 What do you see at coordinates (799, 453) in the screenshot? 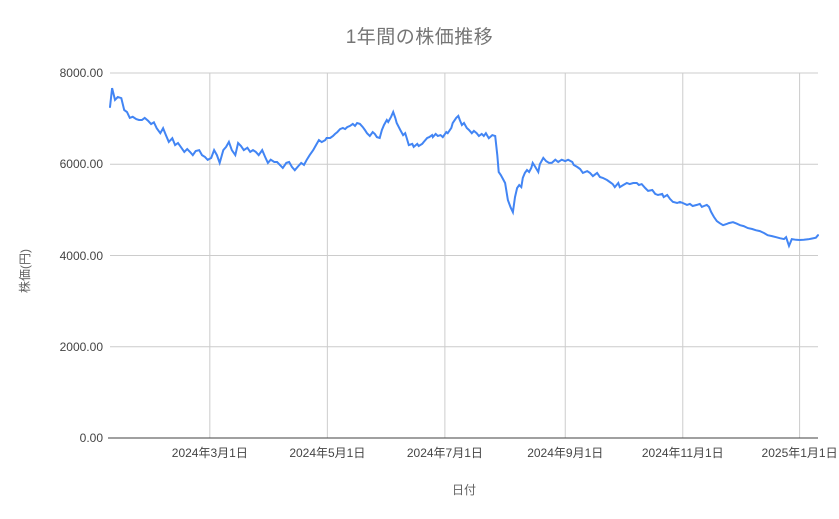
I see `x-tick-label: 2025年1月1日` at bounding box center [799, 453].